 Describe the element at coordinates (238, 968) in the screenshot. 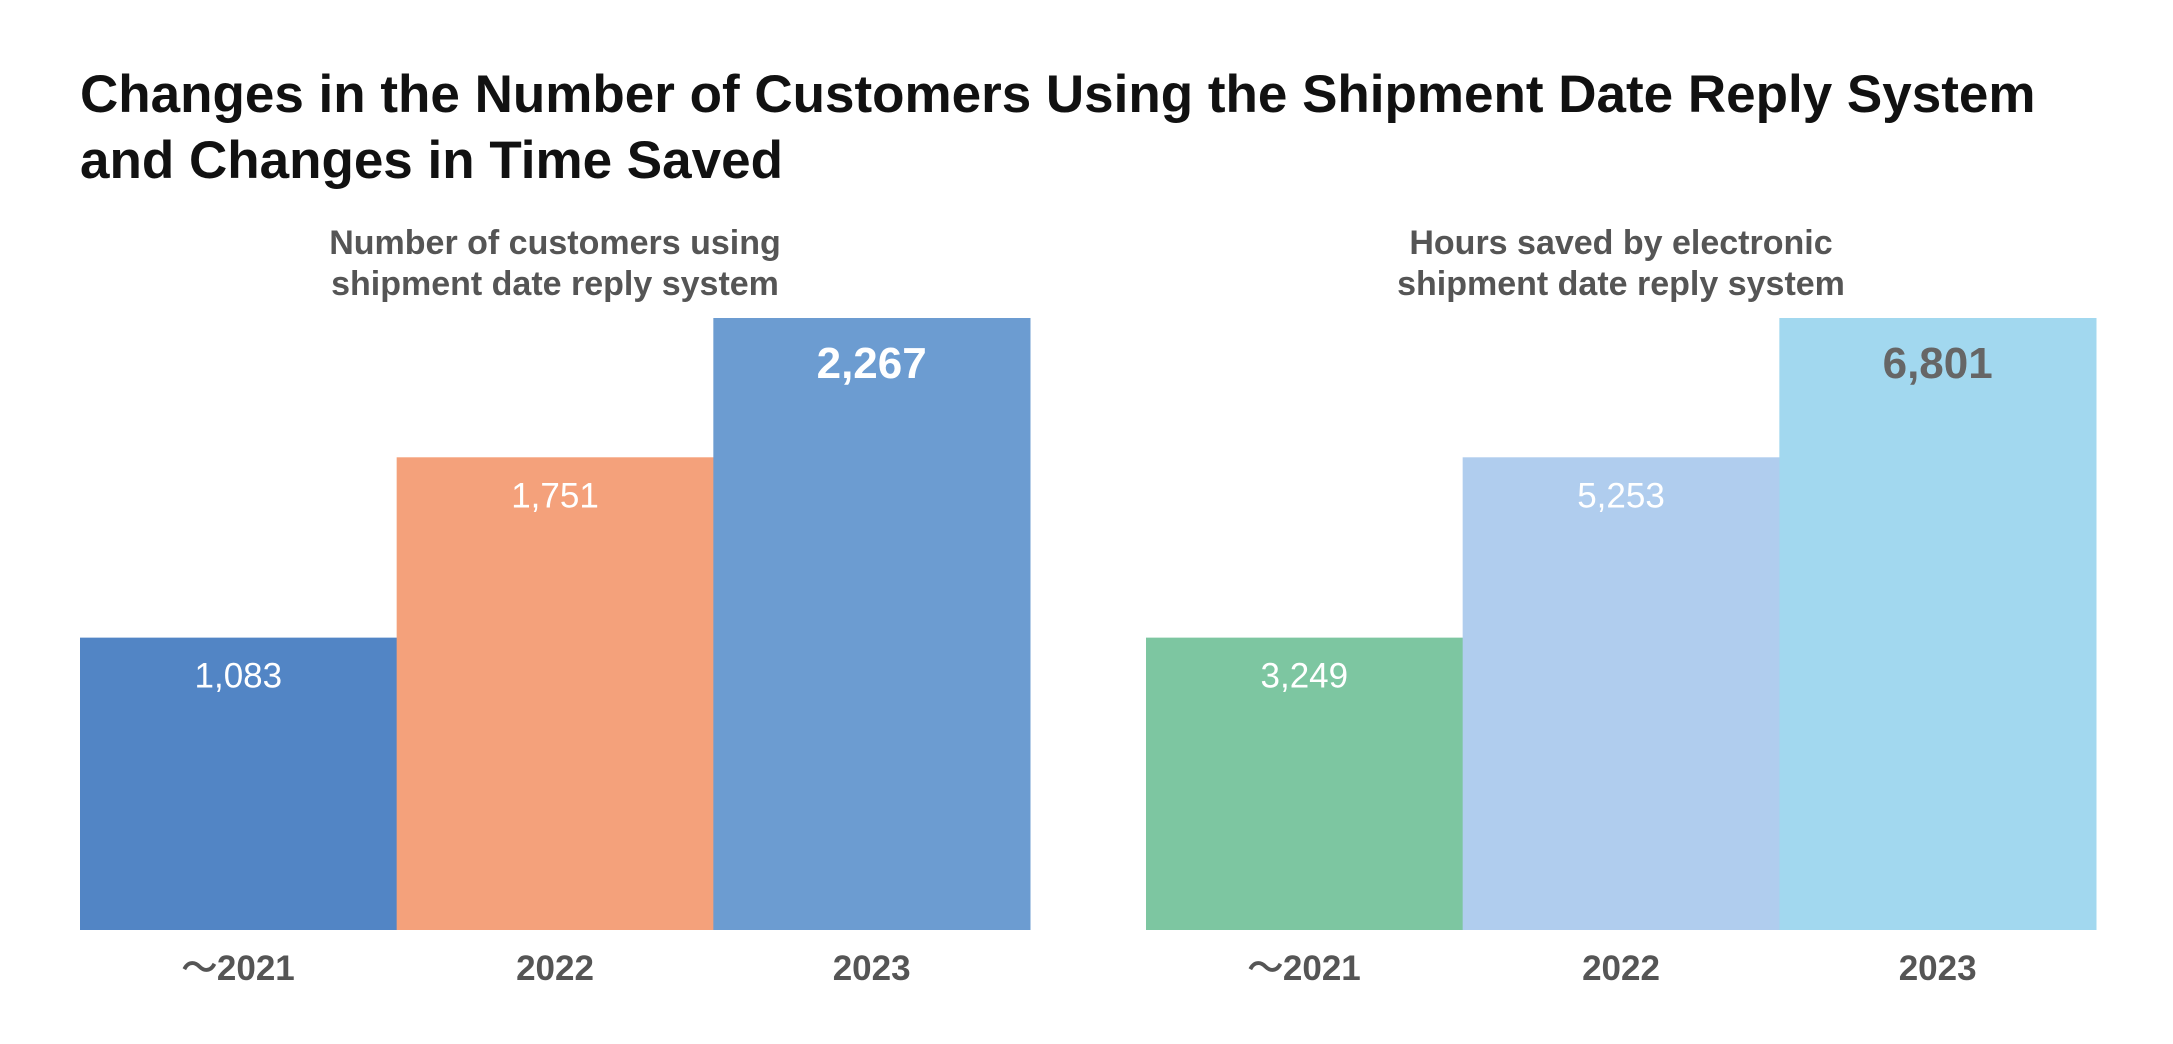

I see `customers-category-label-1: ～2021` at that location.